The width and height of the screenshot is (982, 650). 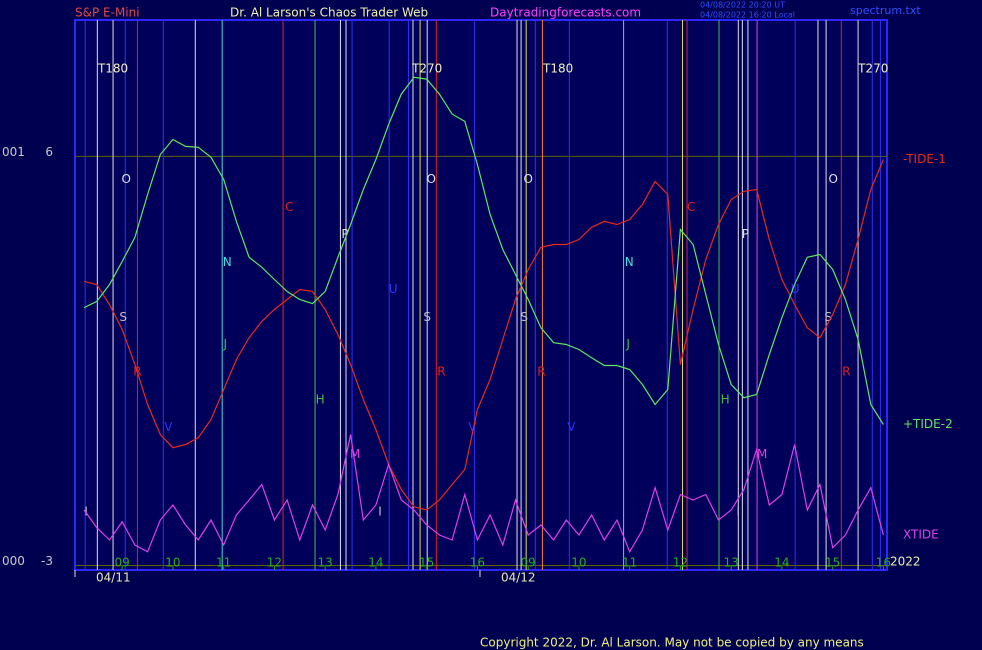 I want to click on instrument: S&P E-Mini, so click(x=107, y=13).